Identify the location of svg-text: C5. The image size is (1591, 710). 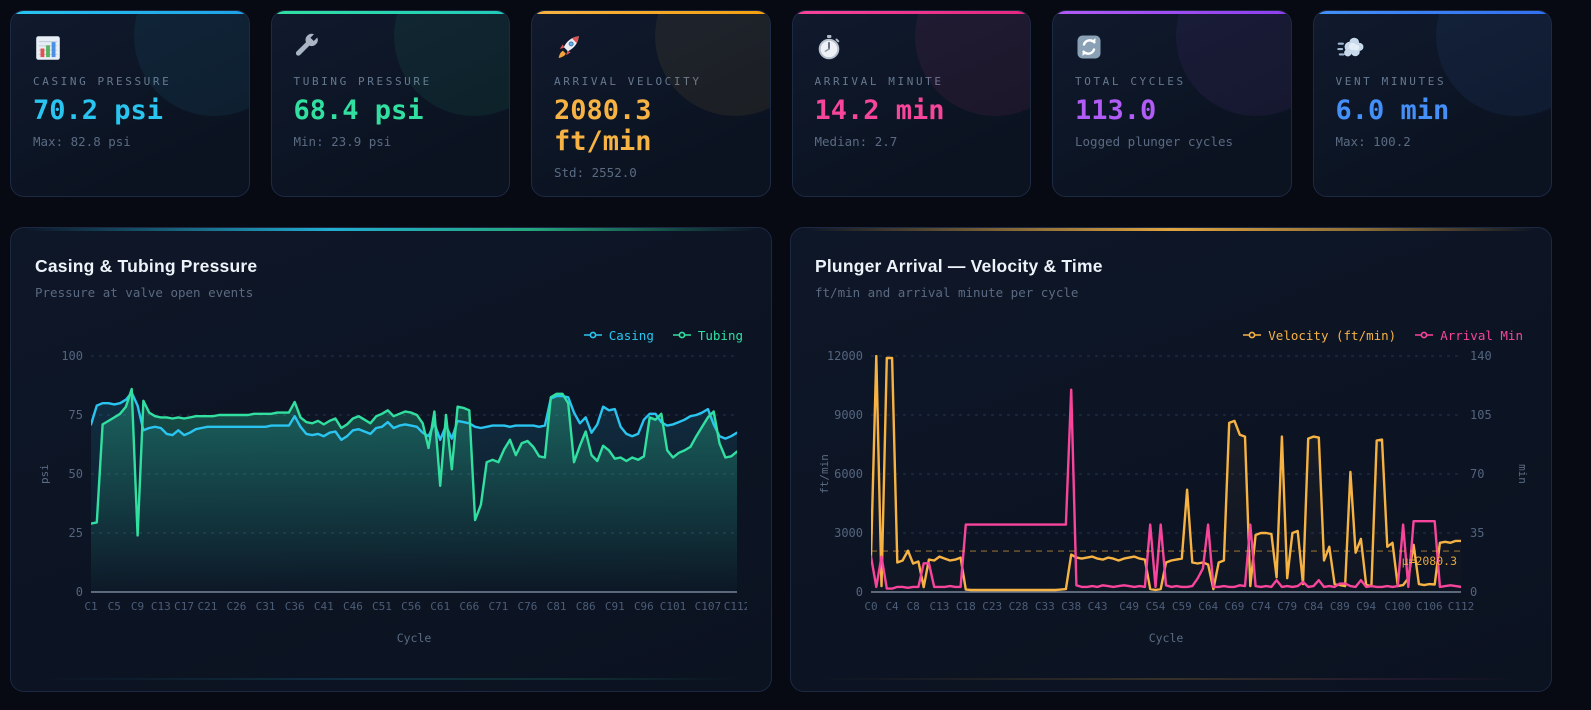
(114, 606).